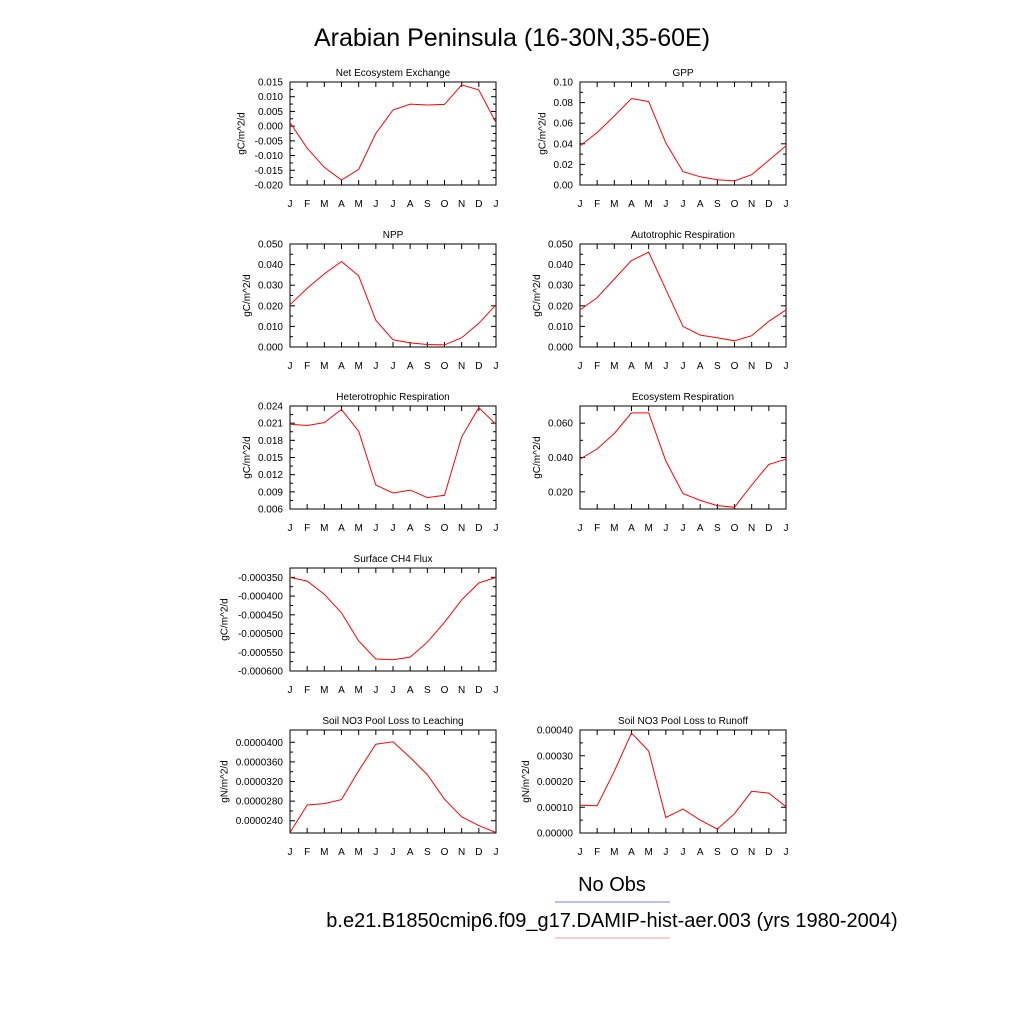  Describe the element at coordinates (392, 397) in the screenshot. I see `panel-title: Heterotrophic Respiration` at that location.